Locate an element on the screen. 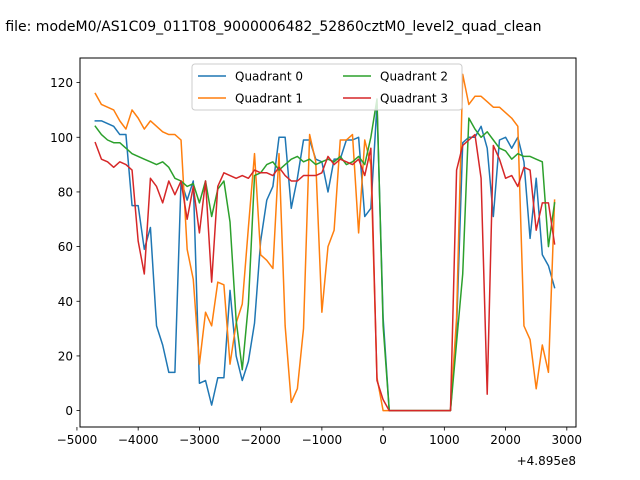  x-axis: −5000 −4000 −3000 −2000 −1000 0 1000 2000 3000 is located at coordinates (319, 437).